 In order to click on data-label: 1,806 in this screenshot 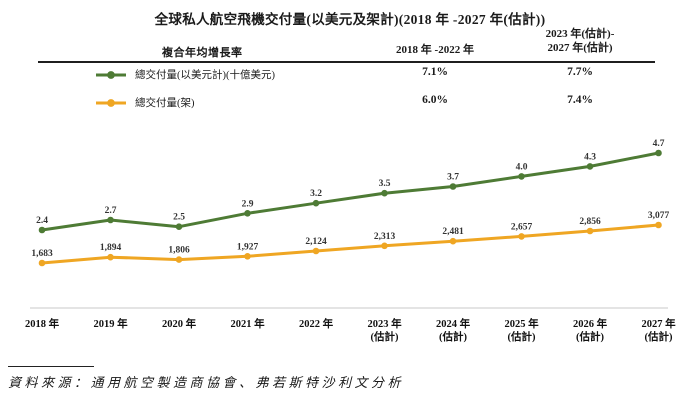, I will do `click(179, 251)`.